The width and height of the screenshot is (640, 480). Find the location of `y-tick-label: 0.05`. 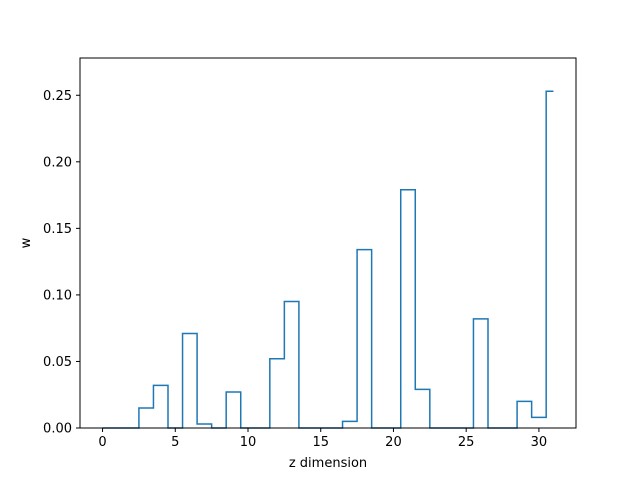

y-tick-label: 0.05 is located at coordinates (57, 362).